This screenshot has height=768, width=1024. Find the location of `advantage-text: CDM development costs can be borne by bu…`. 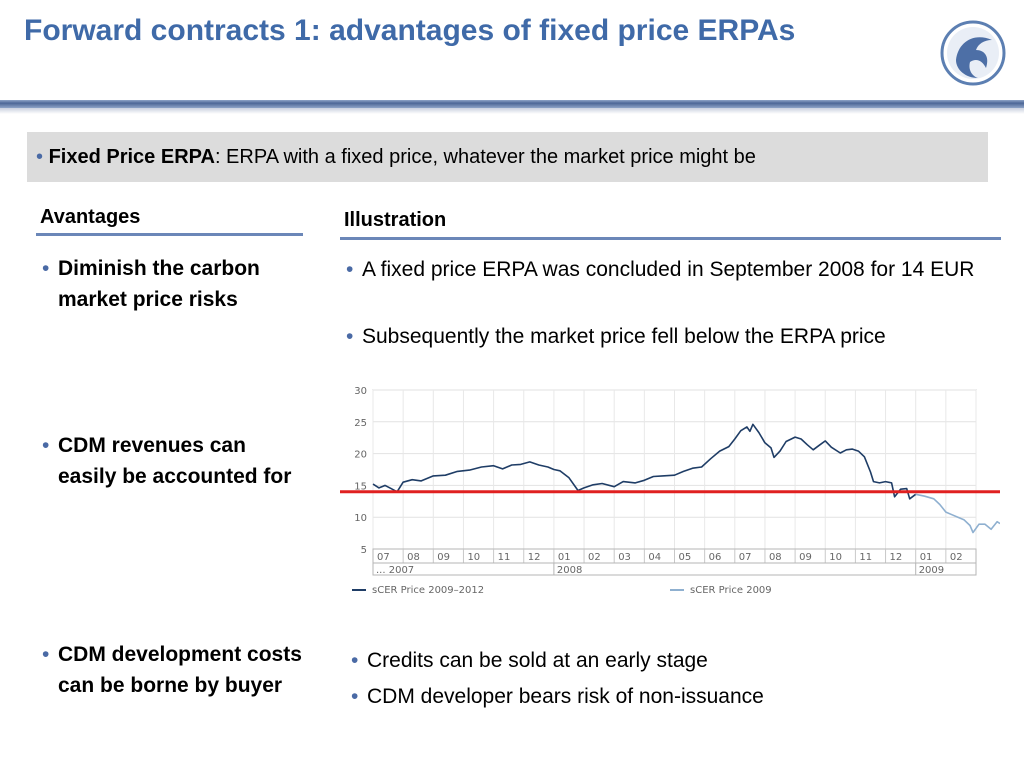

advantage-text: CDM development costs can be borne by bu… is located at coordinates (180, 670).